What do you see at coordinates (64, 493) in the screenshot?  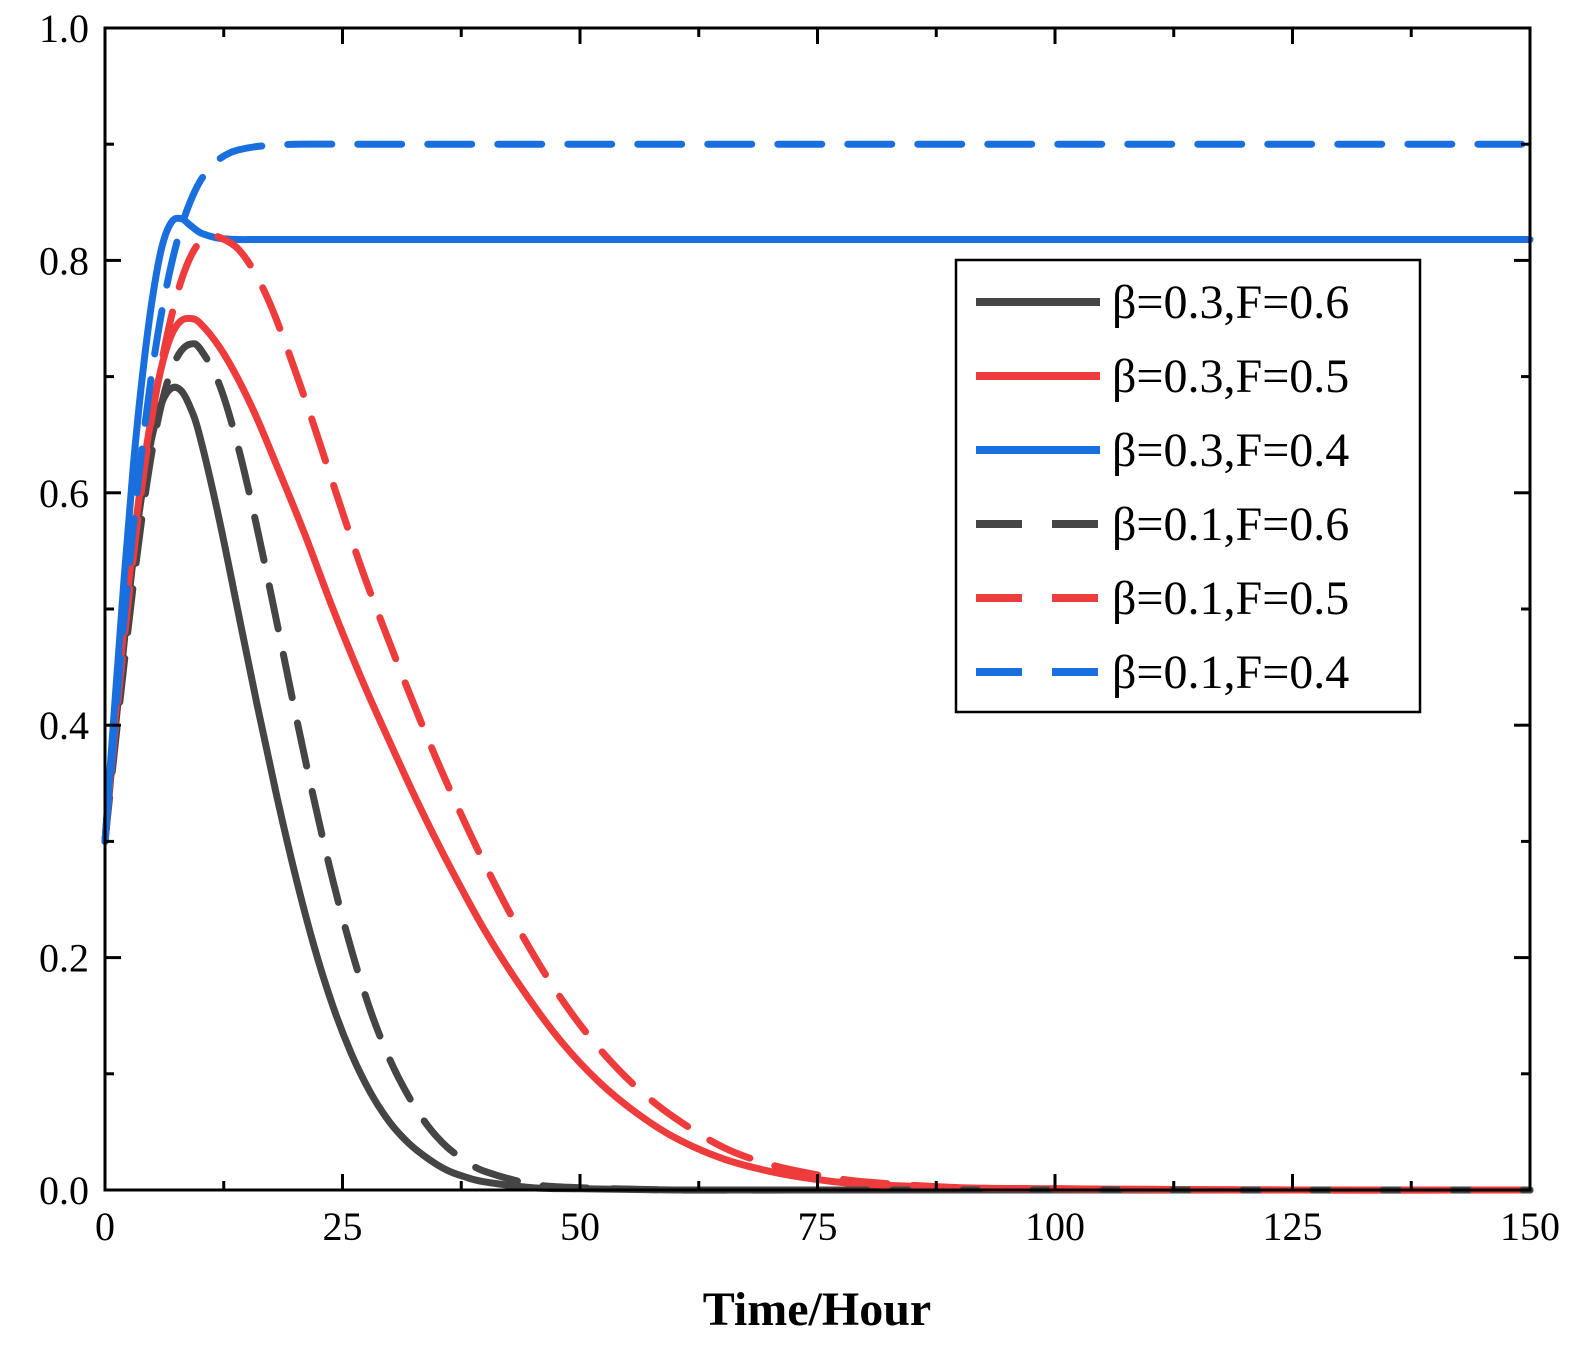 I see `y-tick-label: 0.6` at bounding box center [64, 493].